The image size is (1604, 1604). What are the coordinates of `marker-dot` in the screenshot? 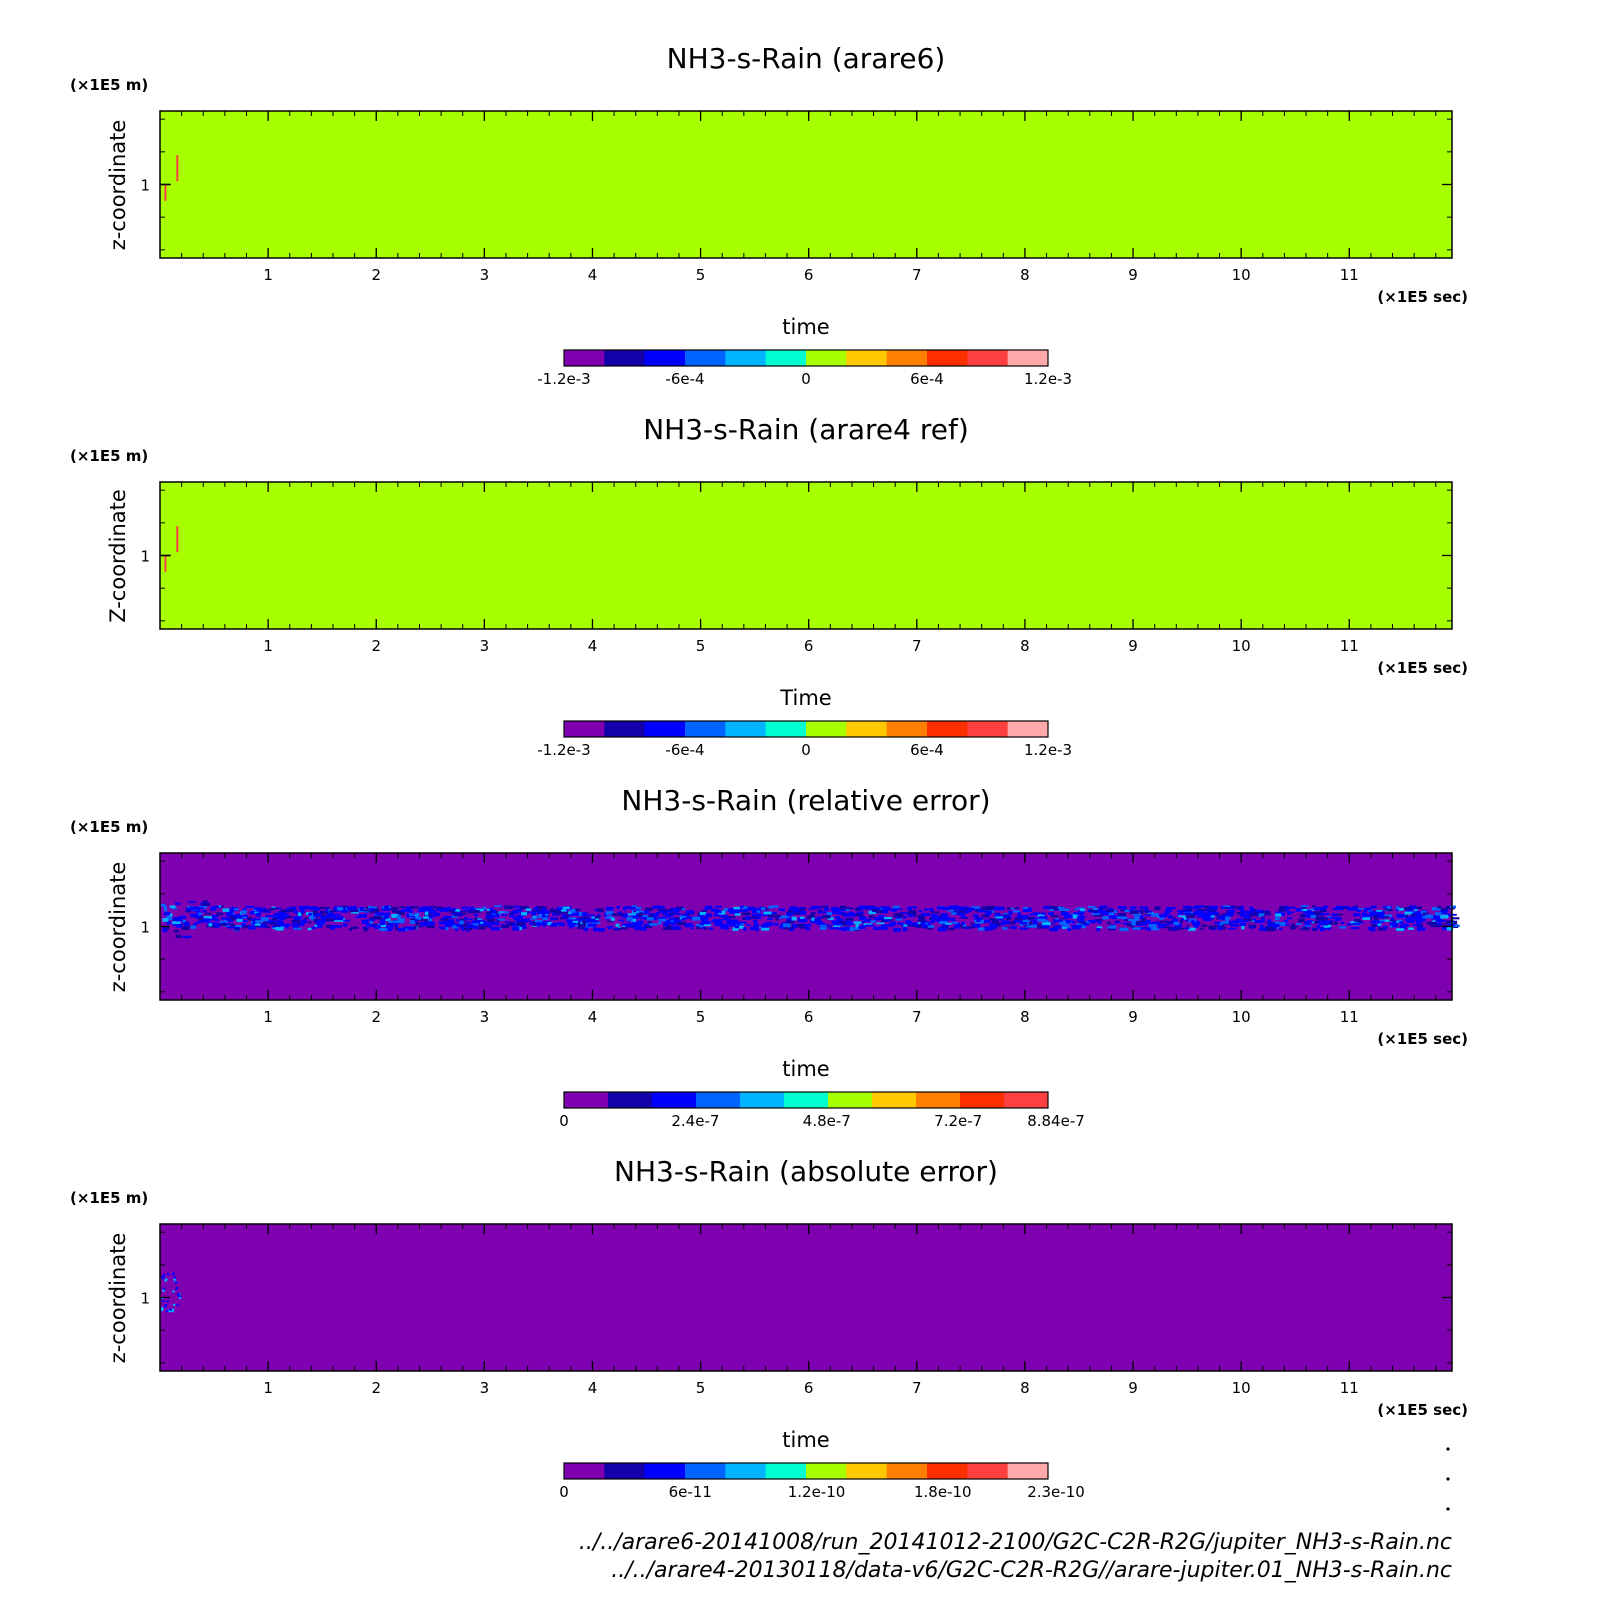 It's located at (1448, 1449).